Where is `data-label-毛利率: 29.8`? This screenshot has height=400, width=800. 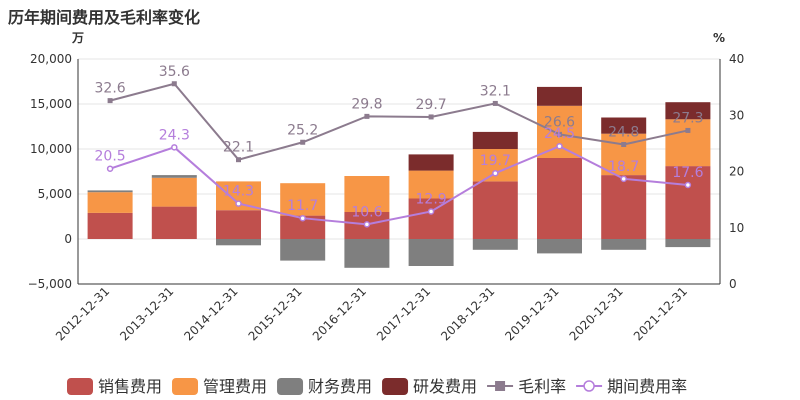
data-label-毛利率: 29.8 is located at coordinates (366, 104).